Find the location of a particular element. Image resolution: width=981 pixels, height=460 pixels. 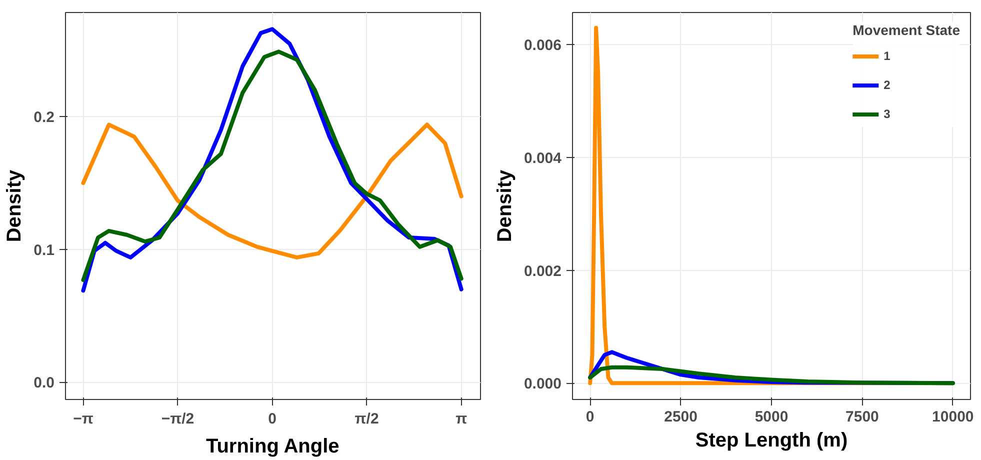

y-tick-label: 0.004 is located at coordinates (543, 158).